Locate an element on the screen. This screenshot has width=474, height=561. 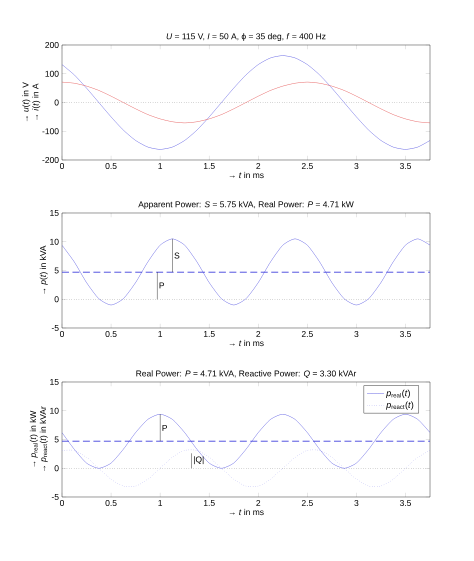
chart-title: U = 115 V, I = 50 A, ϕ = 35 deg, f = 400 Hz is located at coordinates (246, 37).